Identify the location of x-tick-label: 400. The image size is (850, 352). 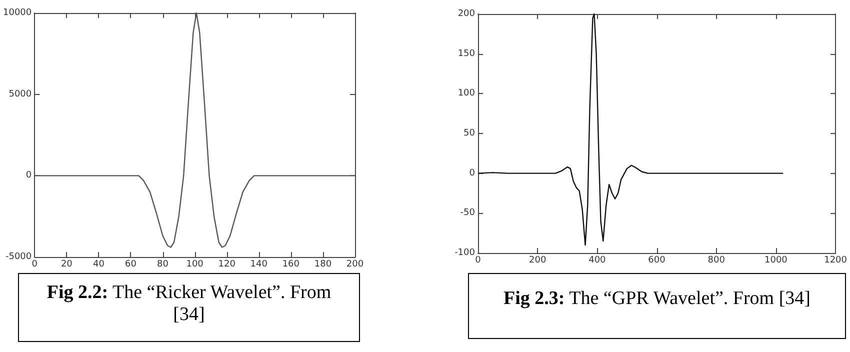
(597, 261).